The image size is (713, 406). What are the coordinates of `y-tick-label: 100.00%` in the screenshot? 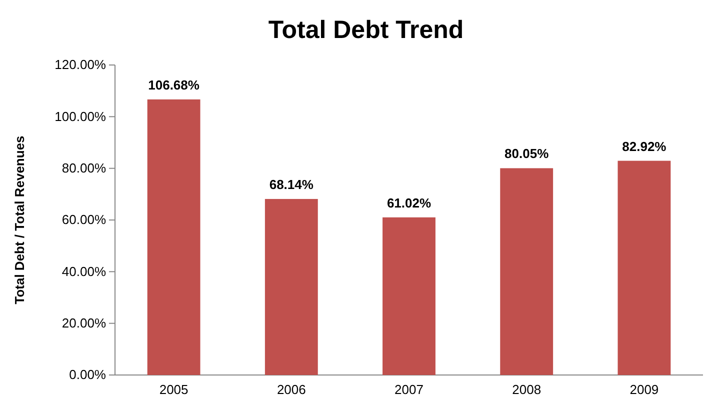 It's located at (80, 116).